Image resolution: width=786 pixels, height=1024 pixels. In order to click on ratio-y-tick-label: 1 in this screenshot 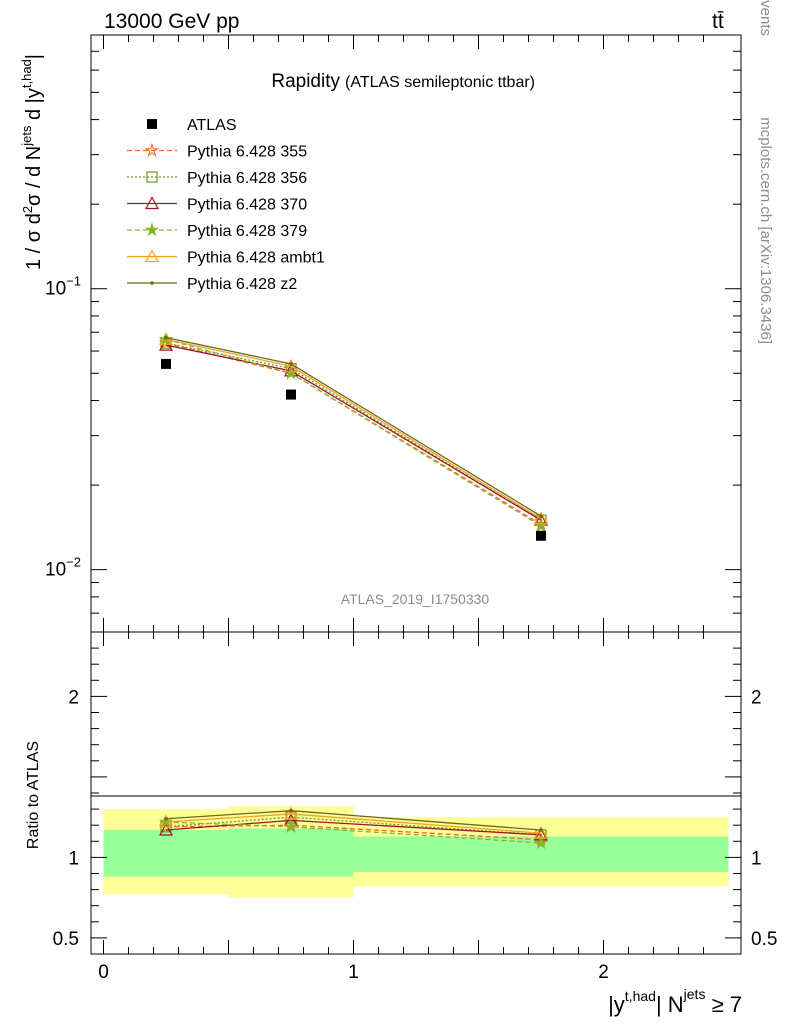, I will do `click(73, 858)`.